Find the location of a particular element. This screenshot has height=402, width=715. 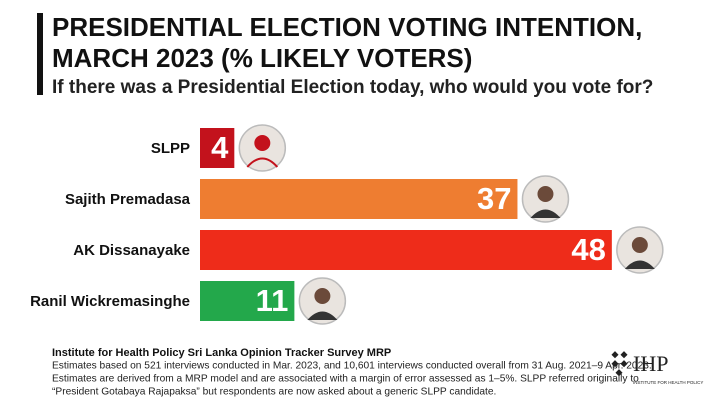

category-label: Sajith Premadasa is located at coordinates (128, 199).